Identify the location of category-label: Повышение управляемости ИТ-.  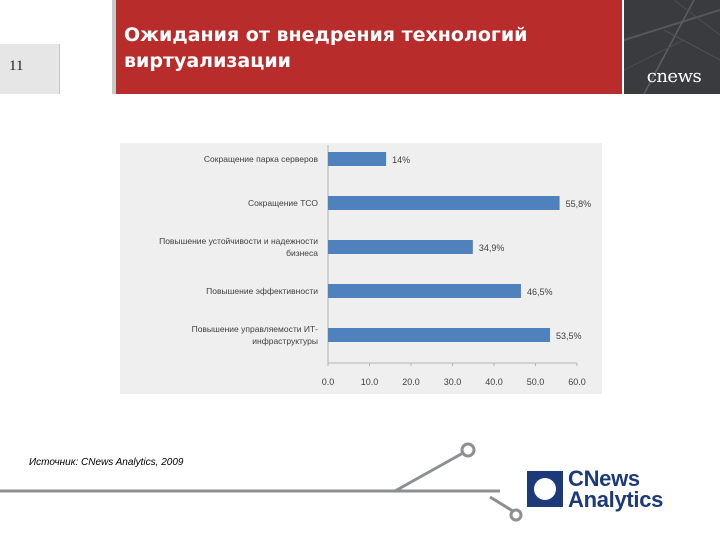
(255, 329).